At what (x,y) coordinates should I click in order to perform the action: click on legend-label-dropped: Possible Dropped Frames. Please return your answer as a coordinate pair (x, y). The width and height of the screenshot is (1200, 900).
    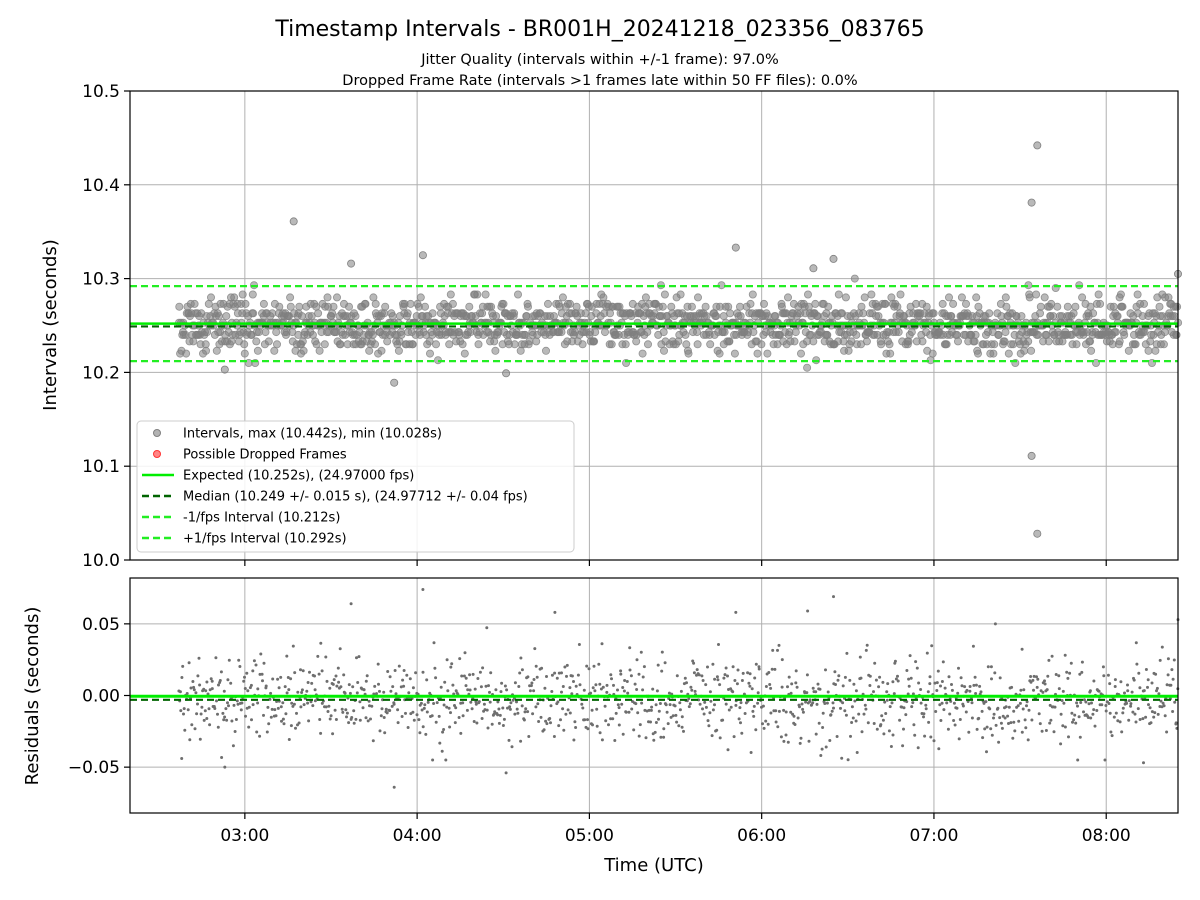
    Looking at the image, I should click on (265, 455).